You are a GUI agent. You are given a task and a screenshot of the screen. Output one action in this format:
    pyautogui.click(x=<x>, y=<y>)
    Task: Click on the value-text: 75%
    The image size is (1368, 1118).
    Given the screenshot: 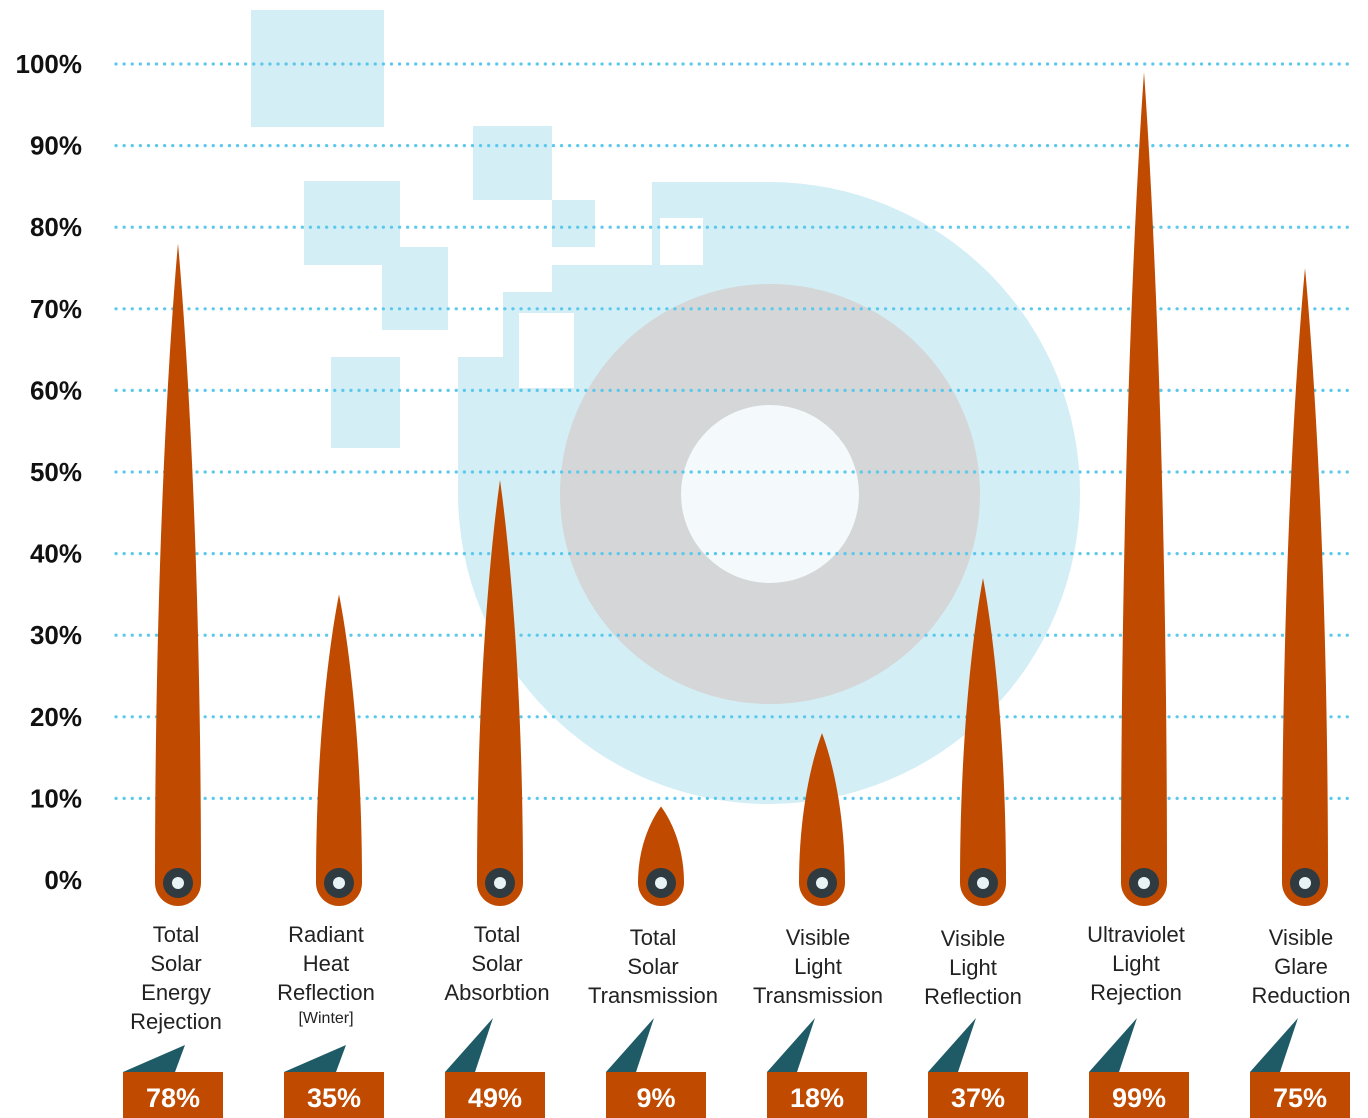 What is the action you would take?
    pyautogui.click(x=1300, y=1098)
    